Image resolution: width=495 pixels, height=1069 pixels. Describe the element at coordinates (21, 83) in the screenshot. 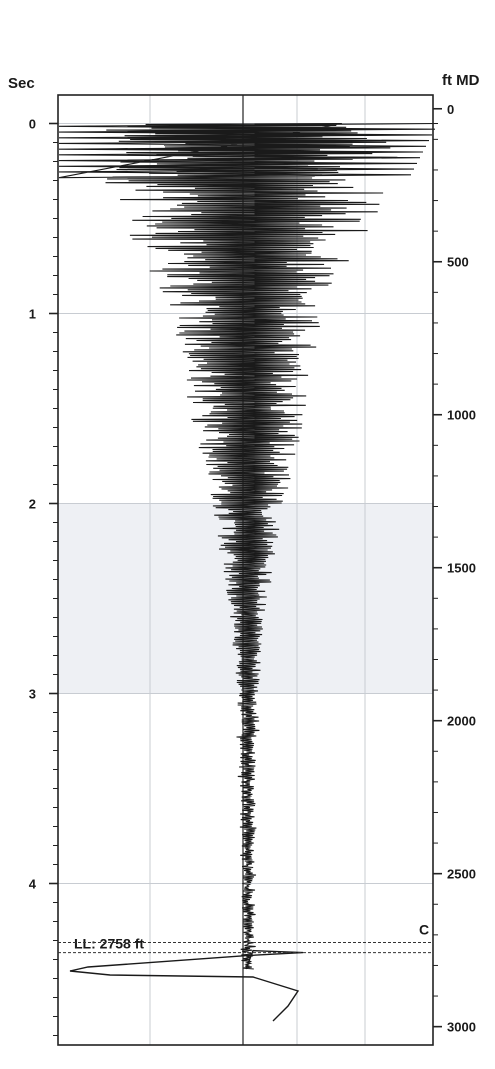

I see `left-axis-title: Sec` at that location.